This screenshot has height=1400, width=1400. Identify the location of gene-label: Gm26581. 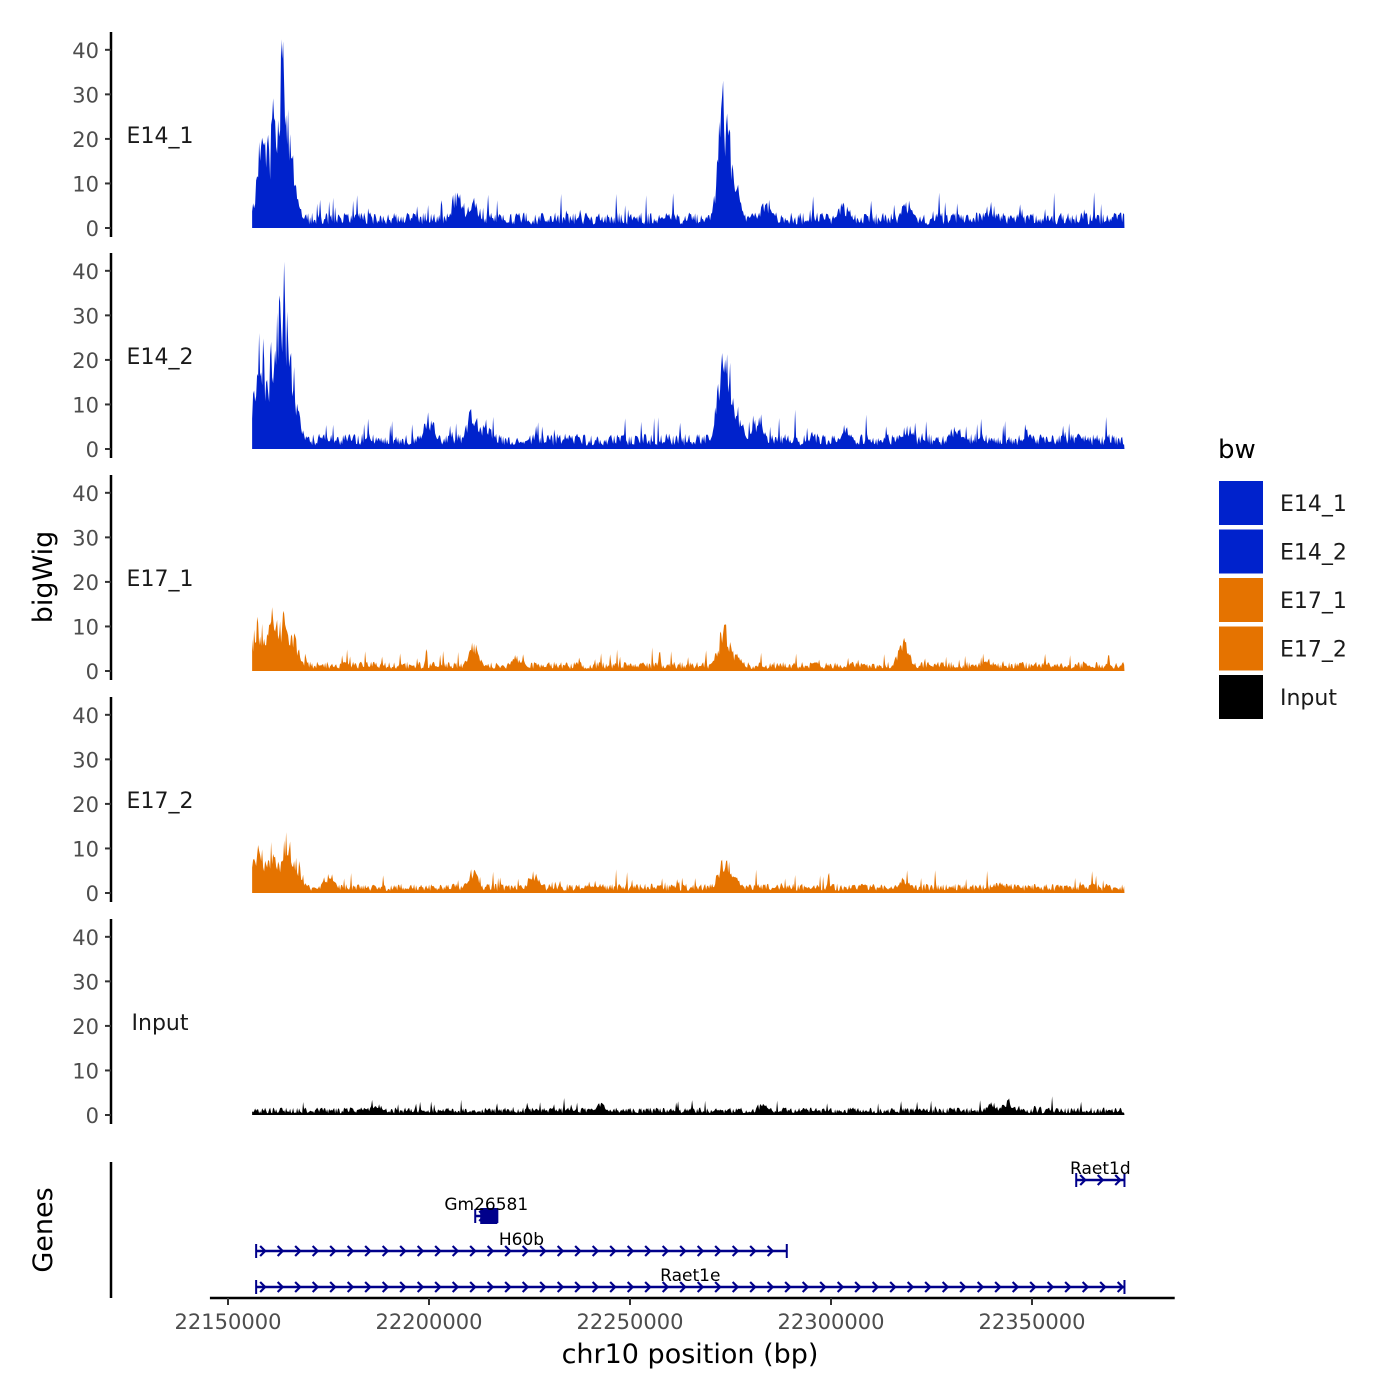
(486, 1205).